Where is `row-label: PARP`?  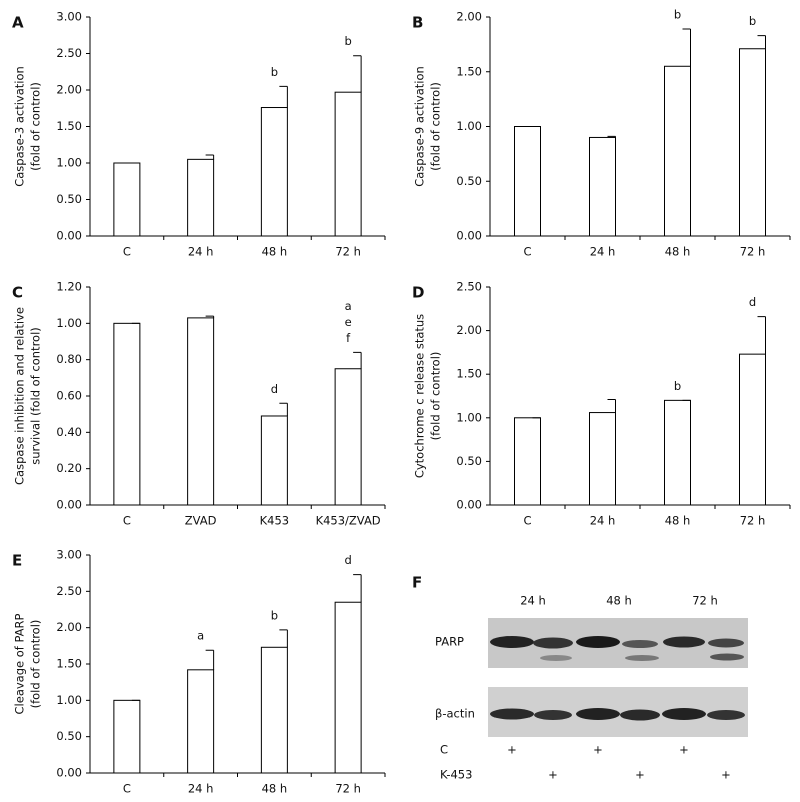 row-label: PARP is located at coordinates (449, 642).